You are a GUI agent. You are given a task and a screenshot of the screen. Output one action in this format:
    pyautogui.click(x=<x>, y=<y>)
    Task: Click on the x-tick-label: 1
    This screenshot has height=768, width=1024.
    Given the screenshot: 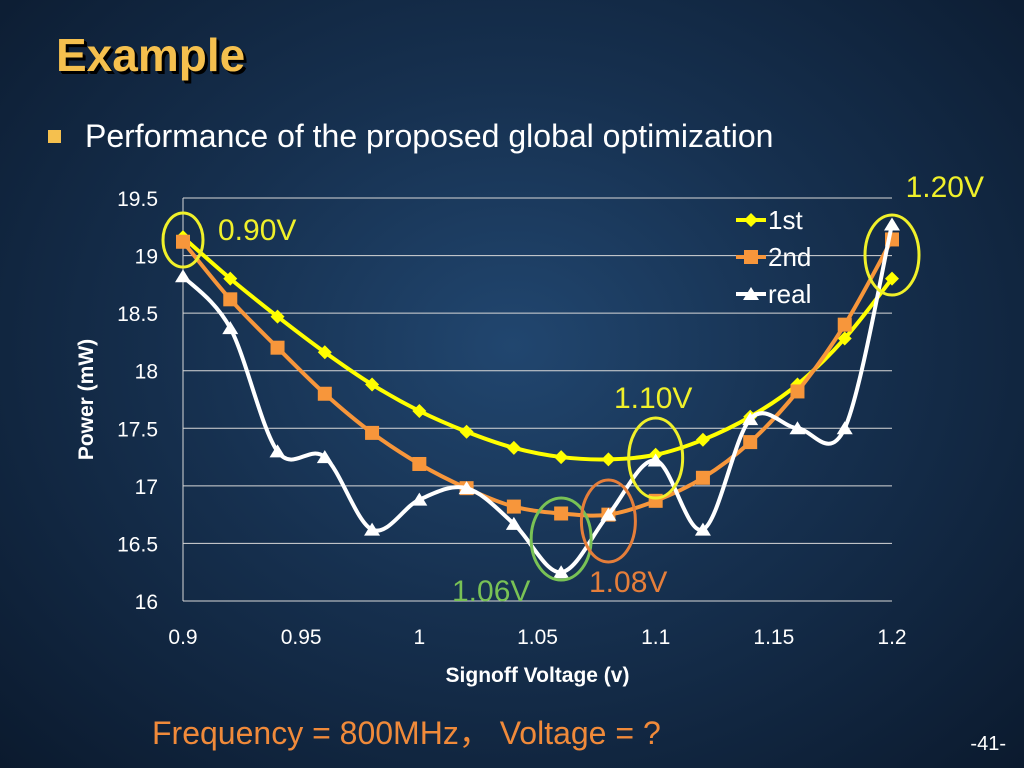 What is the action you would take?
    pyautogui.click(x=419, y=637)
    